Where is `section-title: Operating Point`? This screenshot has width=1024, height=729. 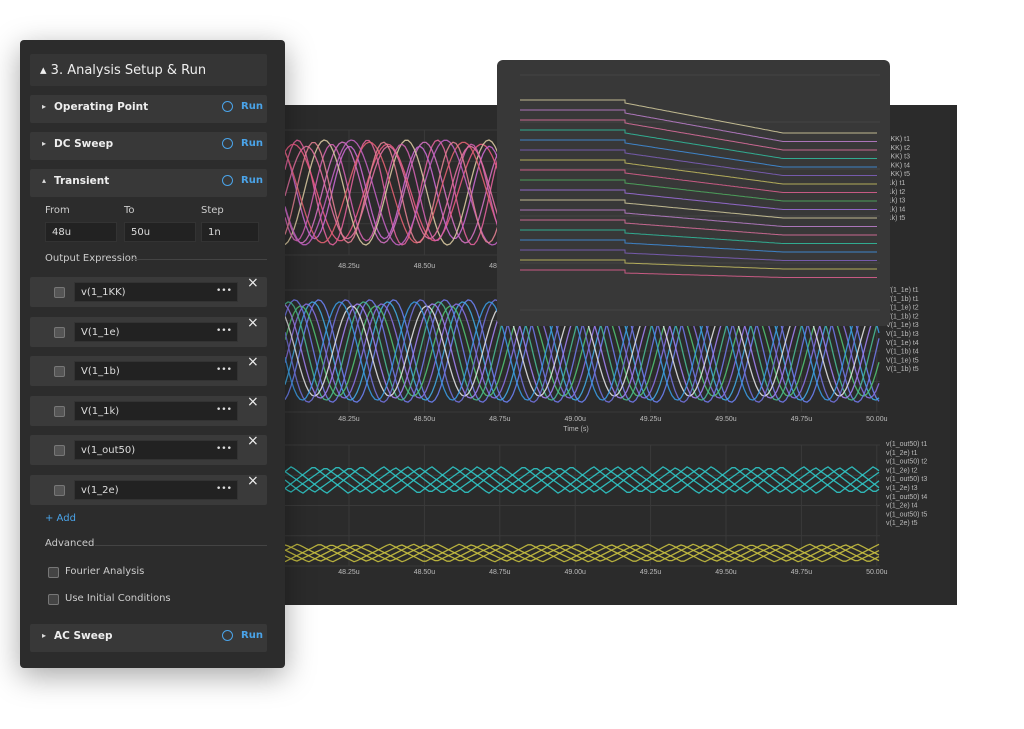 section-title: Operating Point is located at coordinates (101, 107).